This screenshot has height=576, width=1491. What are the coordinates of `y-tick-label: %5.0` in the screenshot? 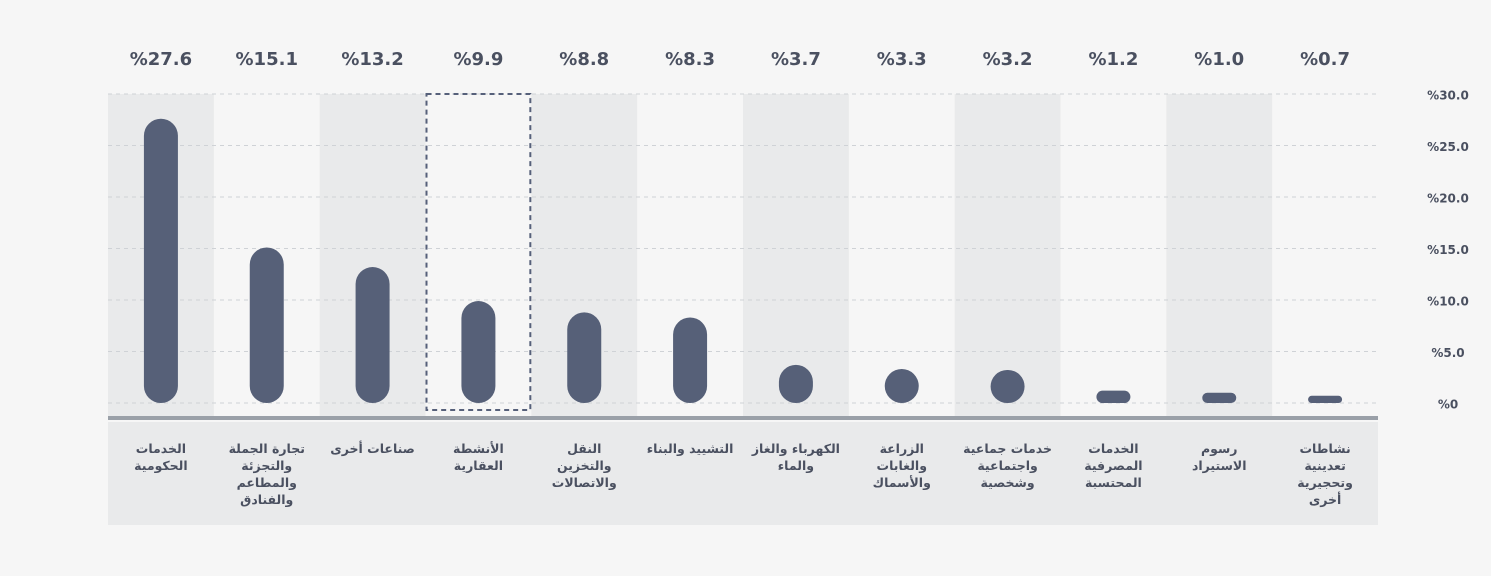 It's located at (1447, 353).